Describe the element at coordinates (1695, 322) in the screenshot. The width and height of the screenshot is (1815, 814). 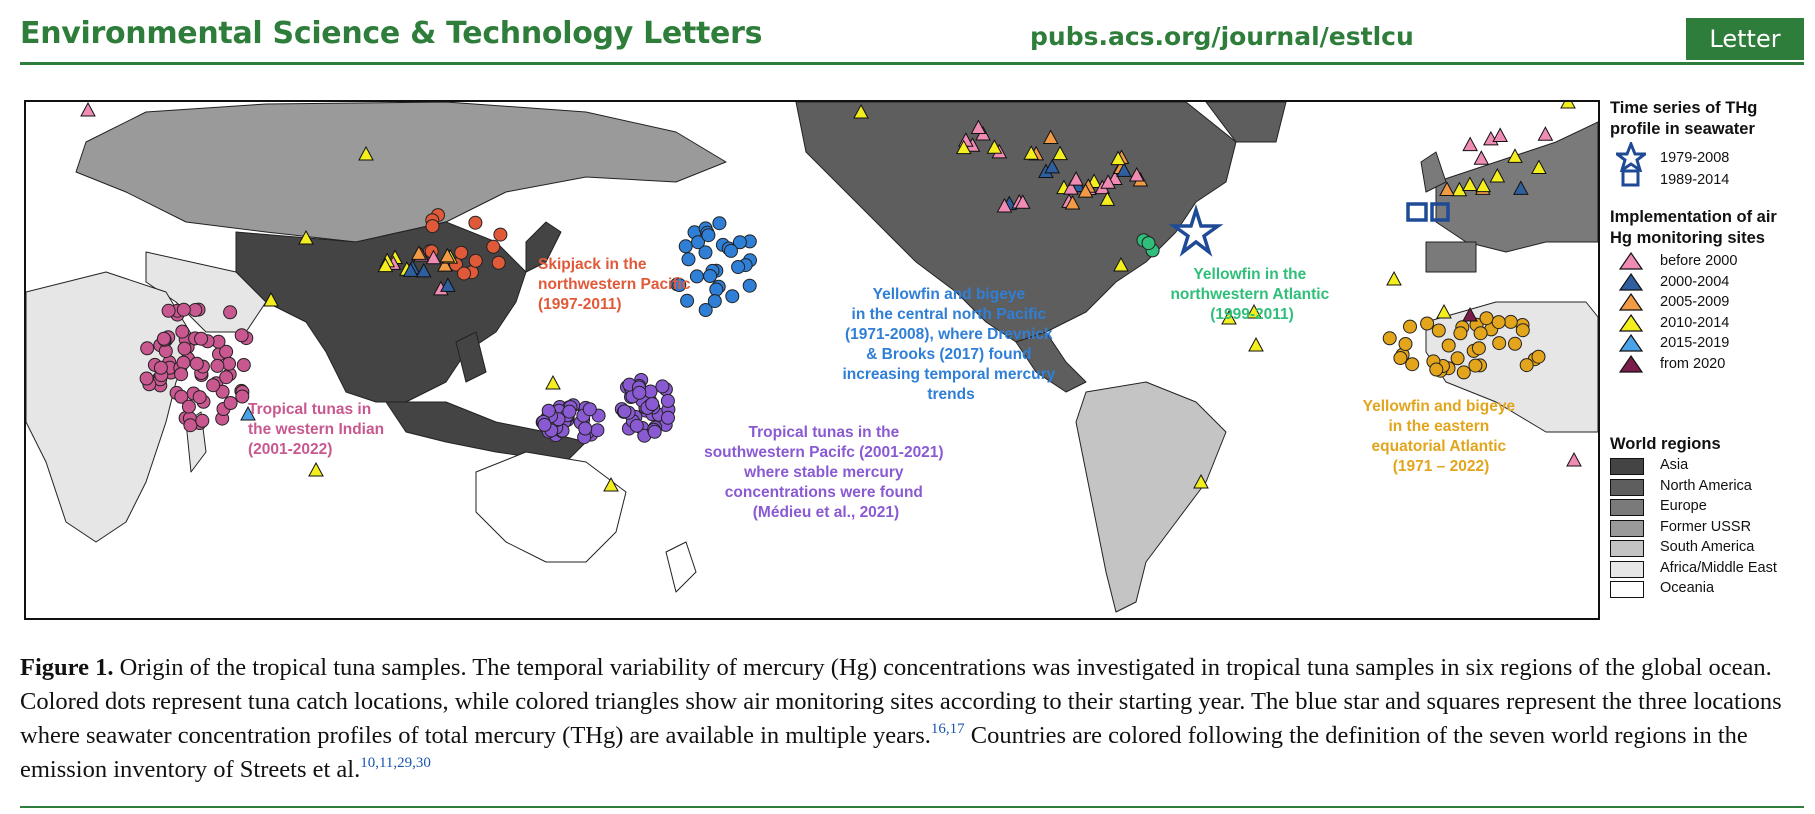
I see `legend-air-item: 2010-2014` at that location.